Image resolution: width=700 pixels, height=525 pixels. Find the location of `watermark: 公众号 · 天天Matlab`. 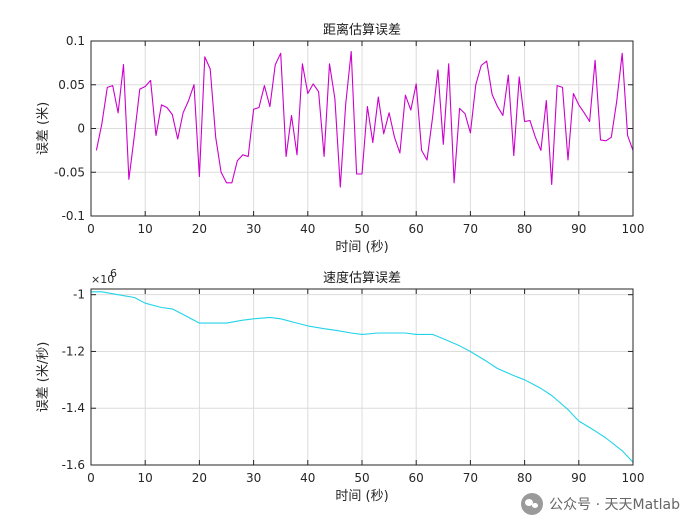

watermark: 公众号 · 天天Matlab is located at coordinates (600, 504).